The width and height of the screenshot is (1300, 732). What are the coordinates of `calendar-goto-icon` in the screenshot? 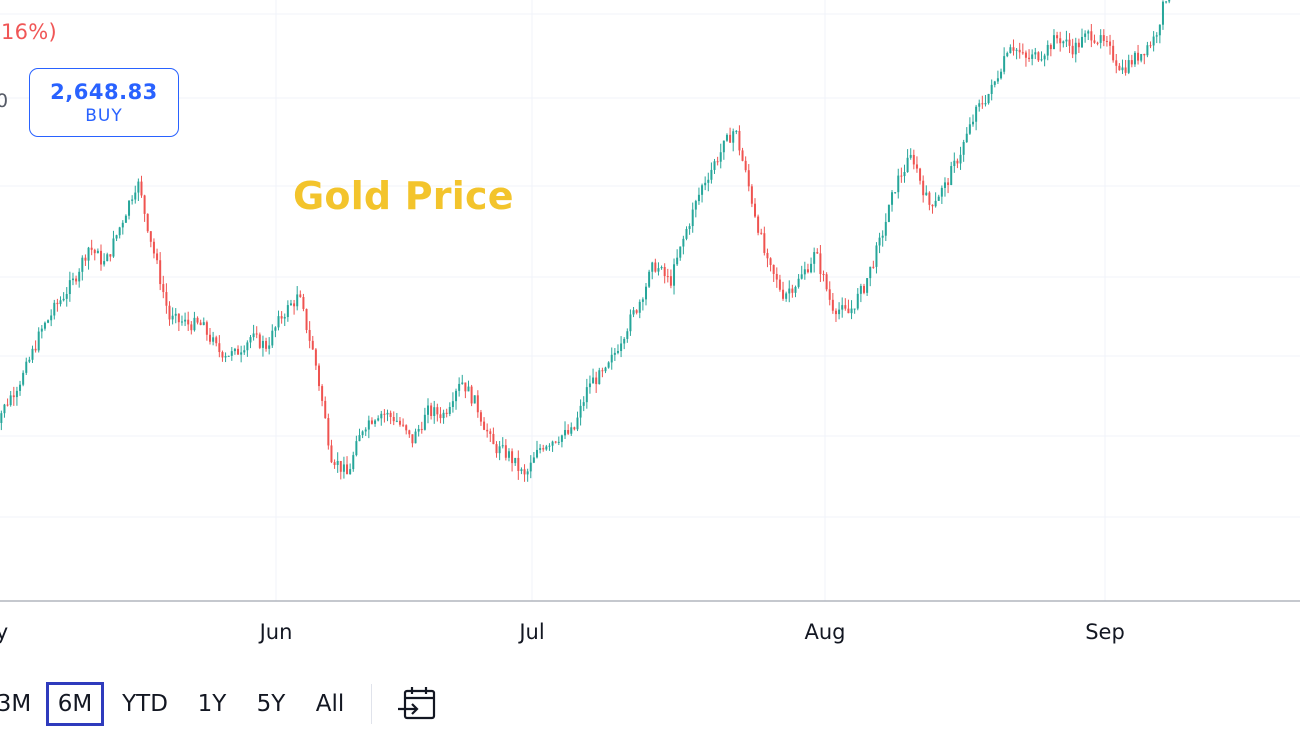 It's located at (419, 704).